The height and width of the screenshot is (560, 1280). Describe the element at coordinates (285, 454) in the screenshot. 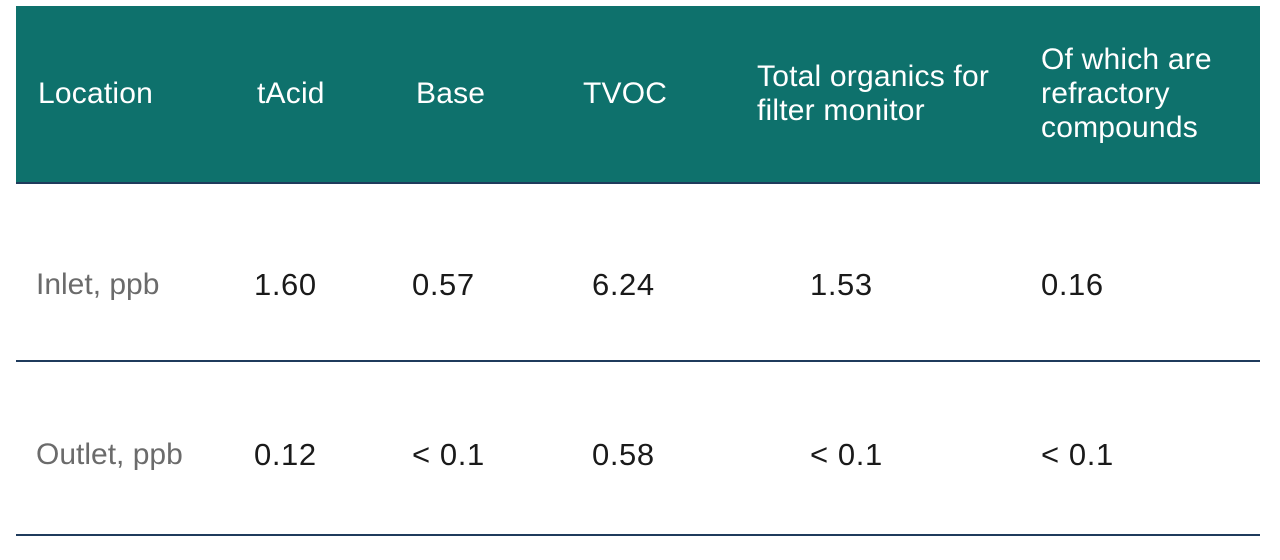

I see `cell-tacid: 0.12` at that location.